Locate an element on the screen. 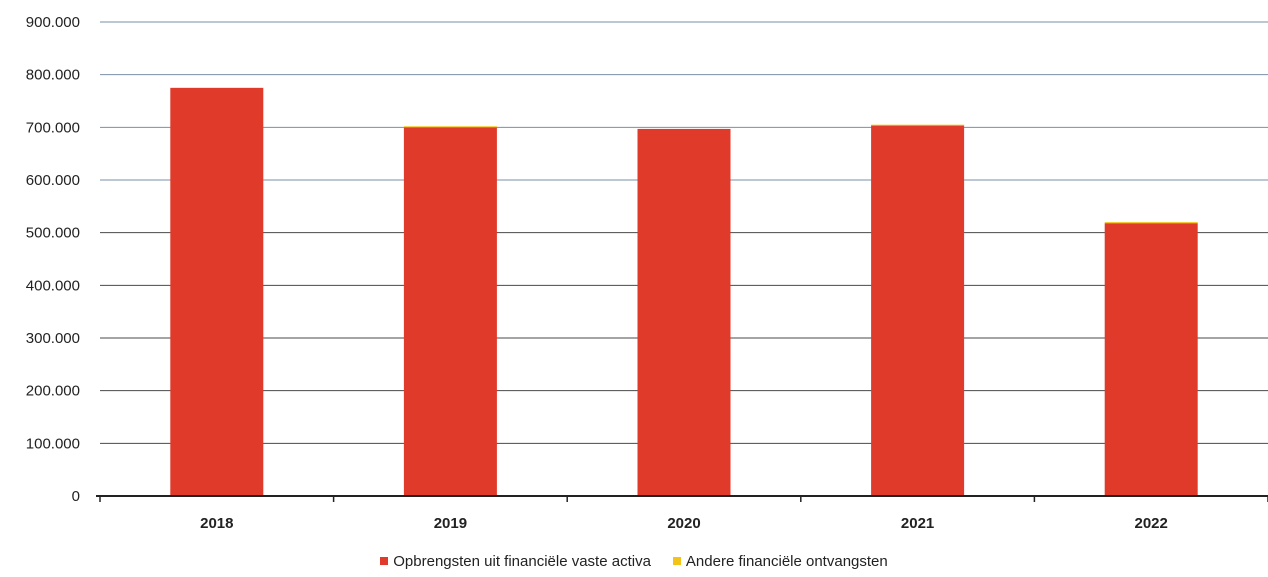 Image resolution: width=1268 pixels, height=577 pixels. legend-label-opbrengsten: Opbrengsten uit financiële vaste activa is located at coordinates (522, 561).